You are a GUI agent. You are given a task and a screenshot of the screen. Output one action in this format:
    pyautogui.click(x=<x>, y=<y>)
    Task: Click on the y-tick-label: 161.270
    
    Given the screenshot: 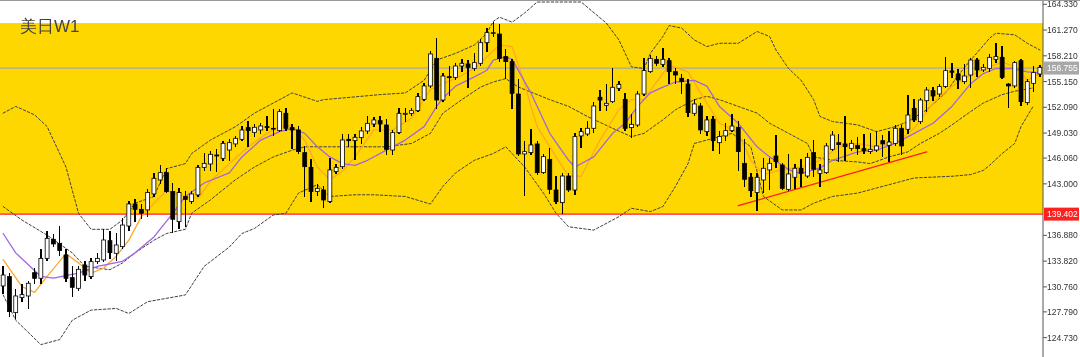 What is the action you would take?
    pyautogui.click(x=1062, y=30)
    